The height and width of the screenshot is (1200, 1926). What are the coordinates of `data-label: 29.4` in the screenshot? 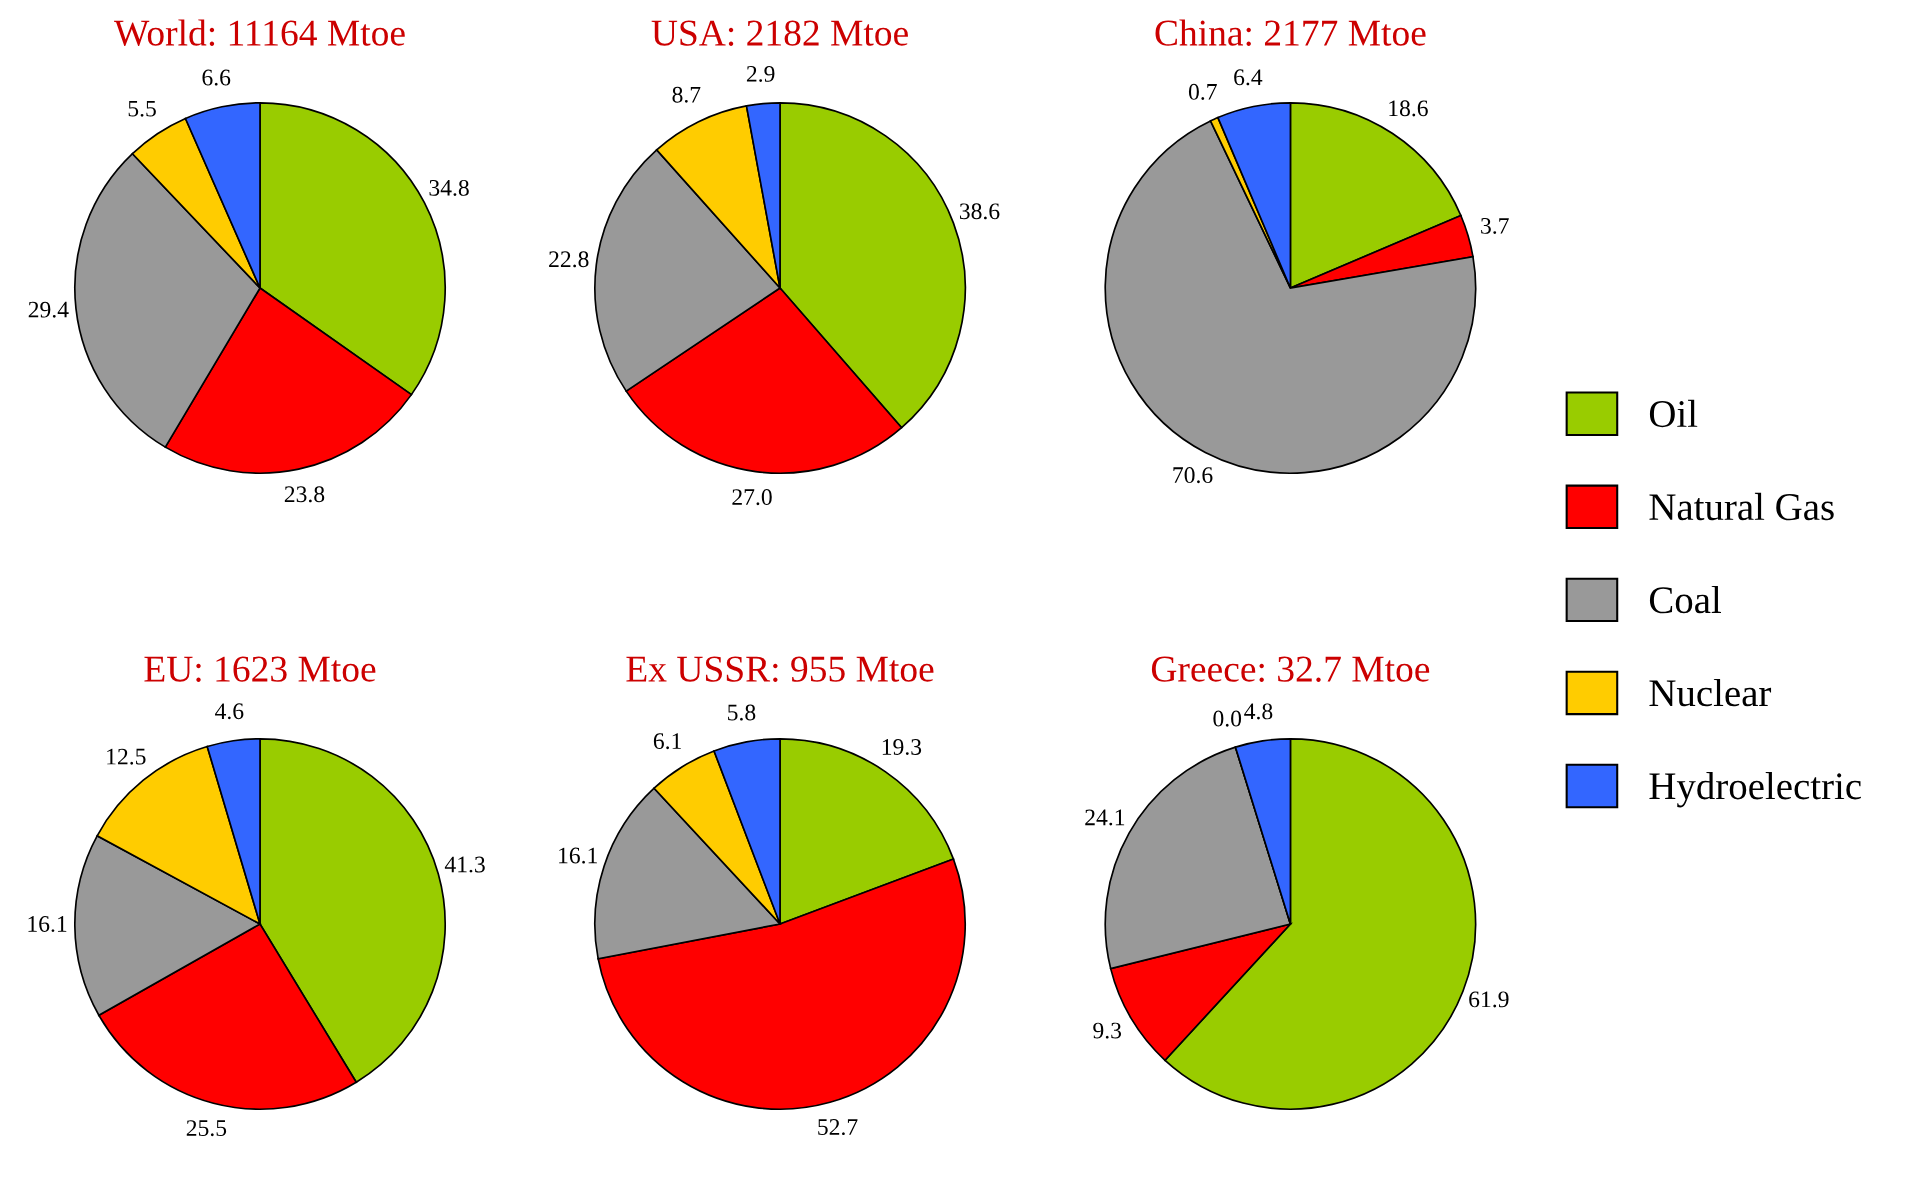 It's located at (48, 309).